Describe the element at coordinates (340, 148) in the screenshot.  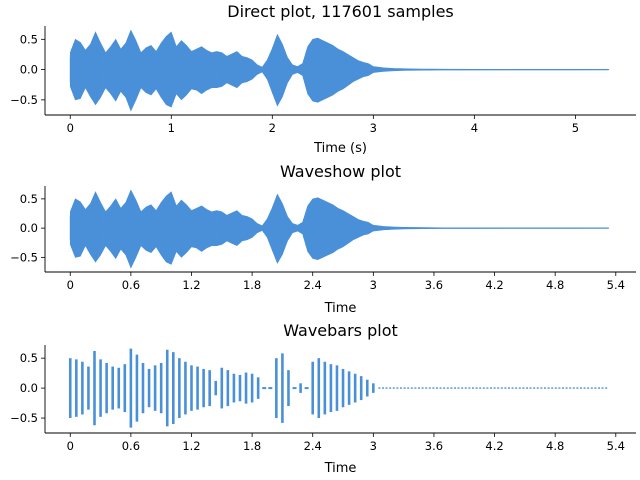
I see `x-axis-label: Time (s)` at that location.